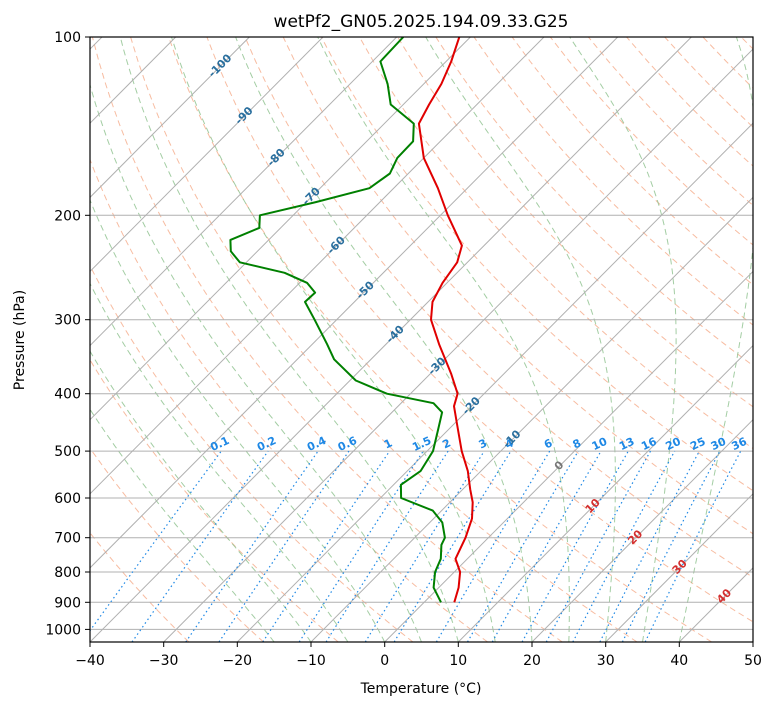 The image size is (775, 708). I want to click on mixing-ratio-label: 30, so click(719, 444).